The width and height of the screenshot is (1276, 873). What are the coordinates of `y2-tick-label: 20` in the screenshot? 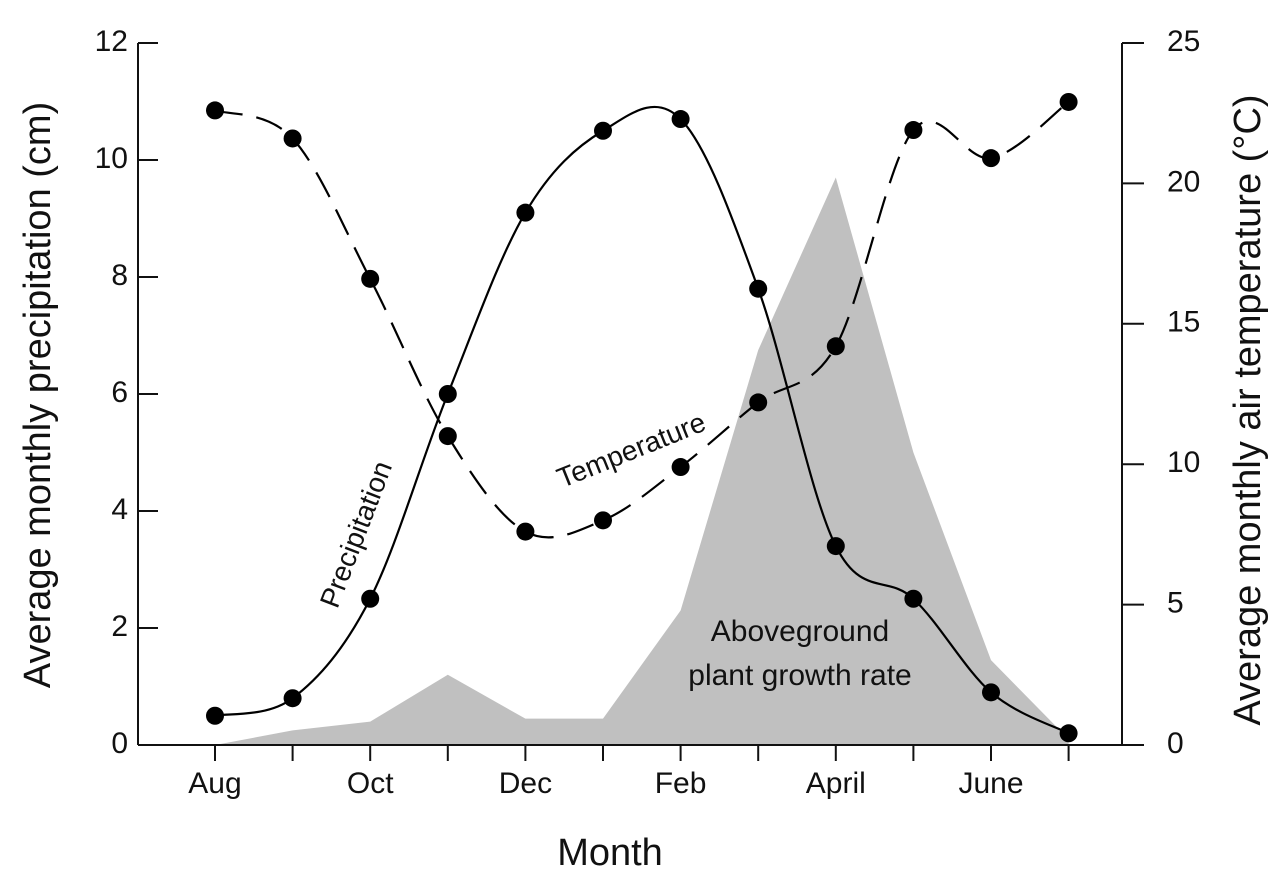 It's located at (1183, 181).